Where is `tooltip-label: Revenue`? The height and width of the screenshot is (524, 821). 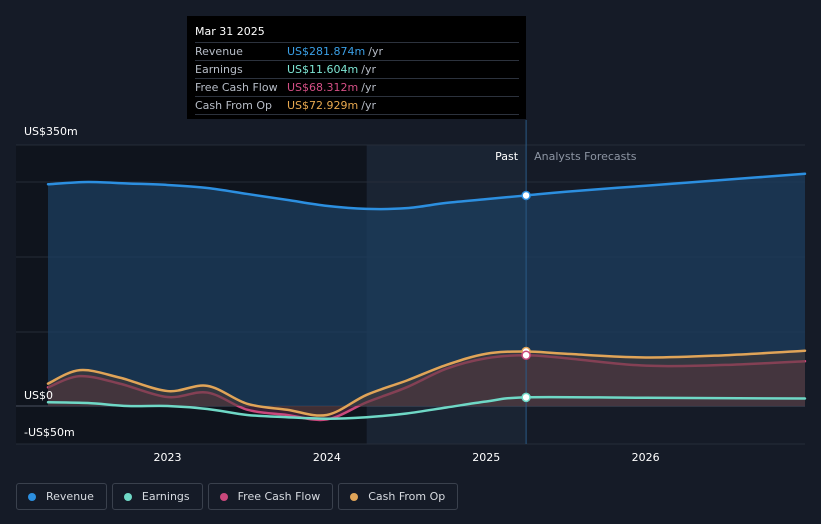
tooltip-label: Revenue is located at coordinates (219, 51).